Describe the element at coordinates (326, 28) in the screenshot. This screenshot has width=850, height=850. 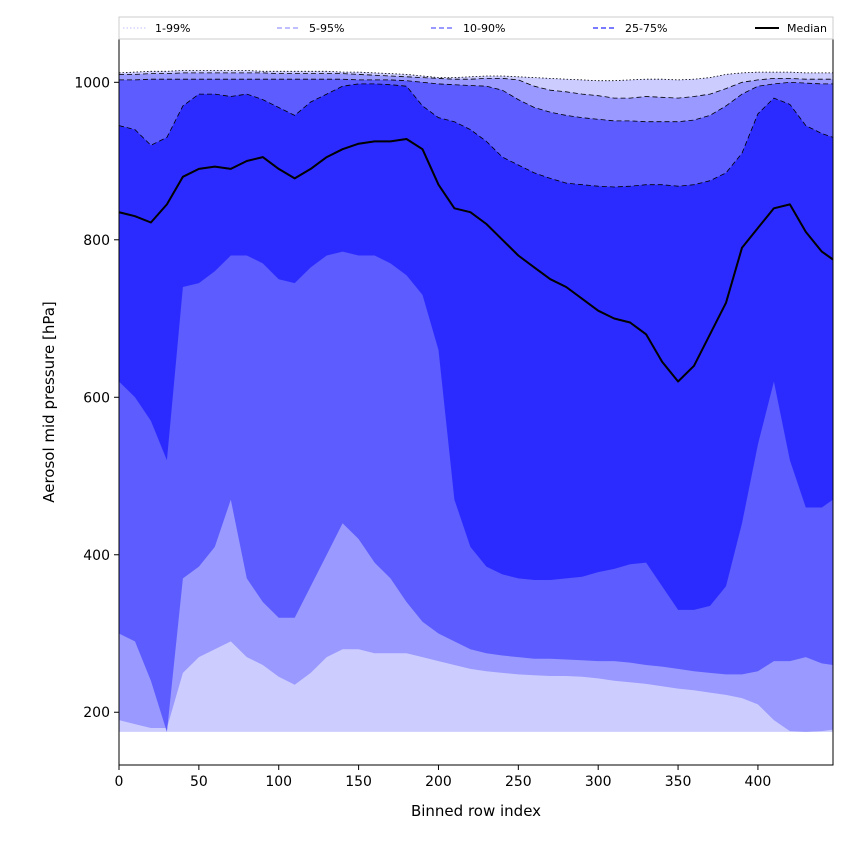
I see `legend-label: 5-95%` at that location.